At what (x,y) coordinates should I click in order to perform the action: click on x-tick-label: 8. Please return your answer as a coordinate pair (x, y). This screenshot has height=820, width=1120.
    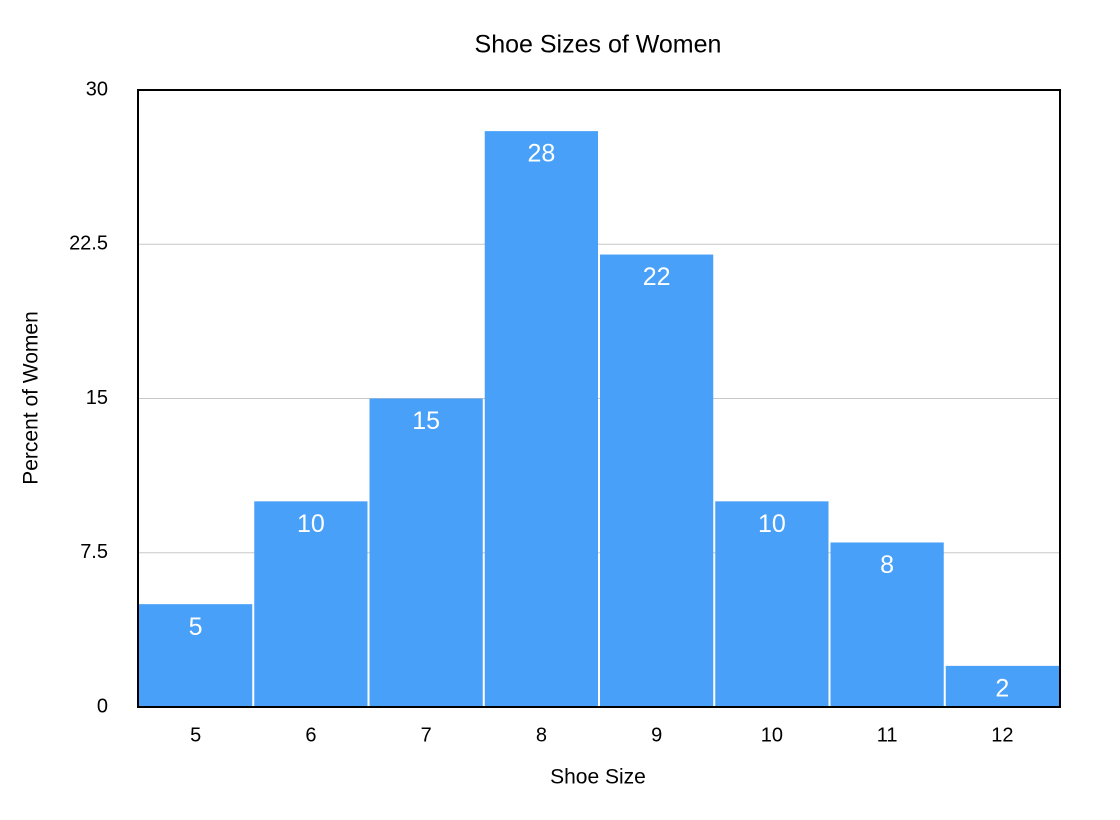
    Looking at the image, I should click on (541, 735).